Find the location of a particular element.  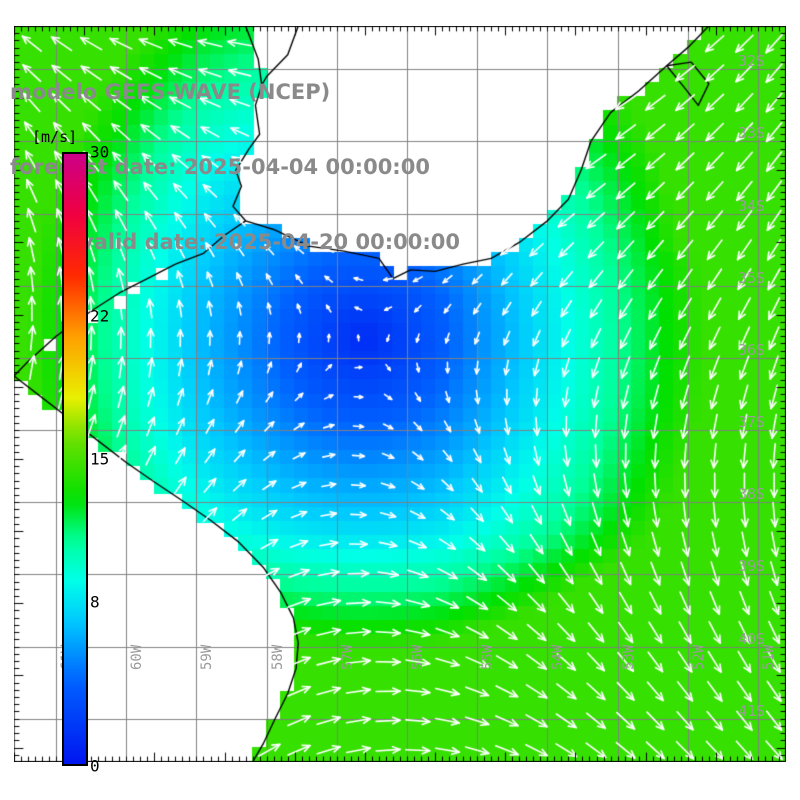

colorbar-unit-label: [m/s] is located at coordinates (55, 137).